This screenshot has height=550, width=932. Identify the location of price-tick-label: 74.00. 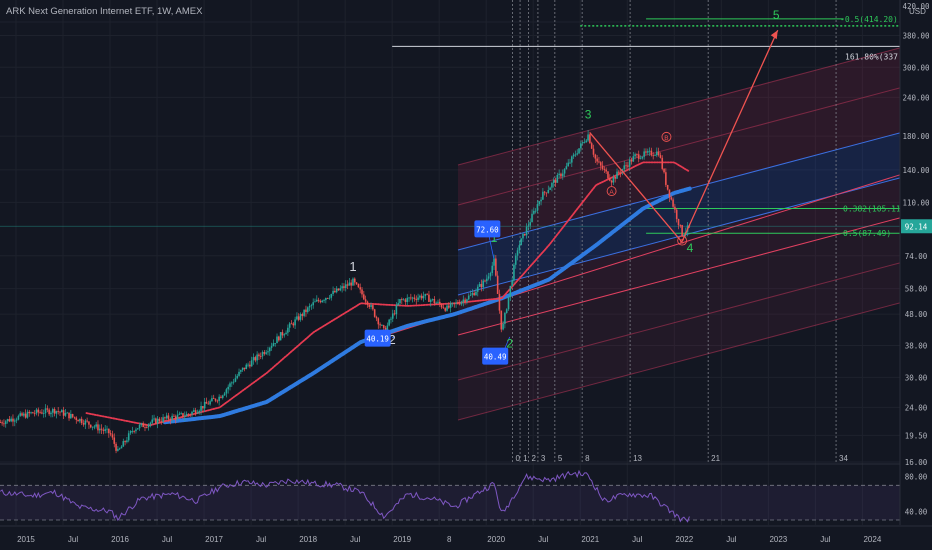
(916, 256).